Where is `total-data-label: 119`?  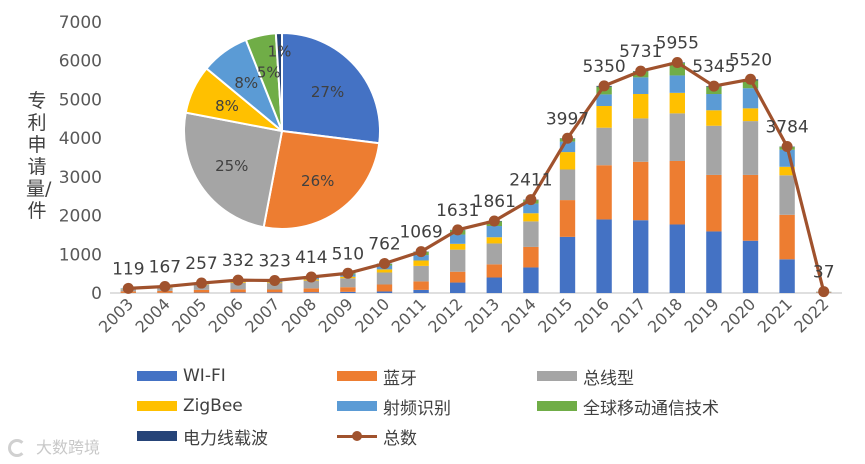
total-data-label: 119 is located at coordinates (128, 269).